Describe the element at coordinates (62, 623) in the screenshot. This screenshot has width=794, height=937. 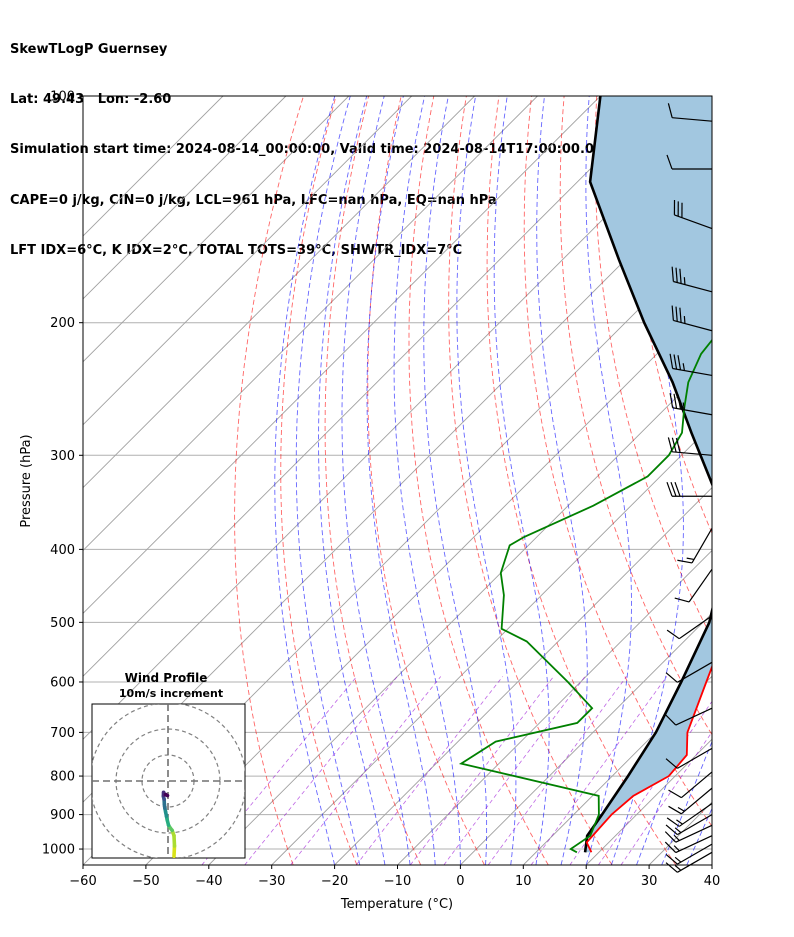
I see `y-tick-label: 500` at that location.